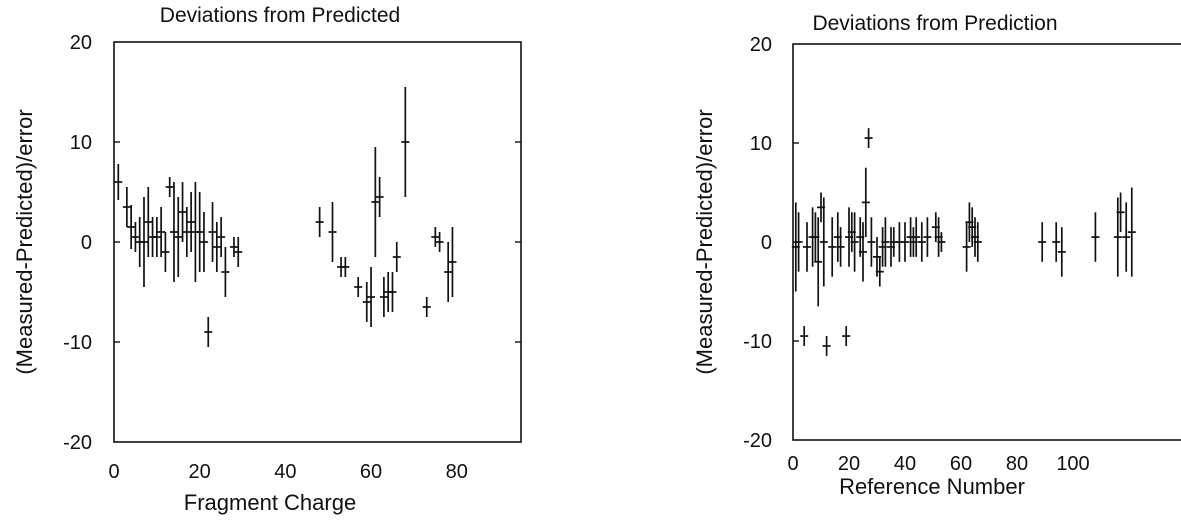  What do you see at coordinates (270, 502) in the screenshot?
I see `left-x-axis-label: Fragment Charge` at bounding box center [270, 502].